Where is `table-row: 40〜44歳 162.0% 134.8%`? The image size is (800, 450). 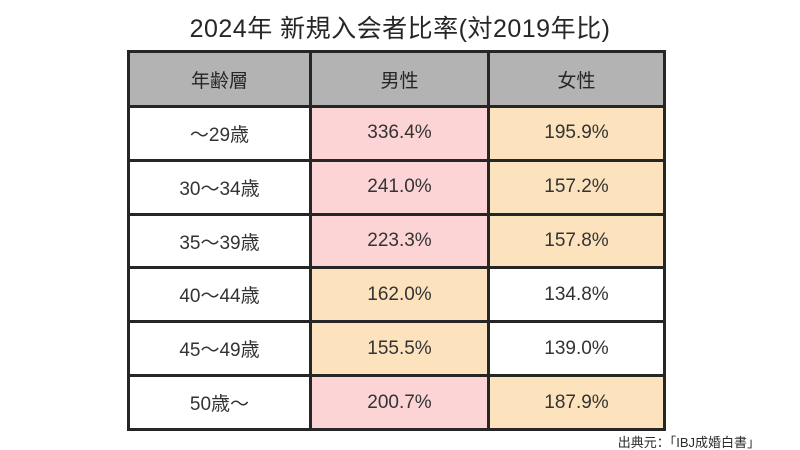
table-row: 40〜44歳 162.0% 134.8% is located at coordinates (396, 295).